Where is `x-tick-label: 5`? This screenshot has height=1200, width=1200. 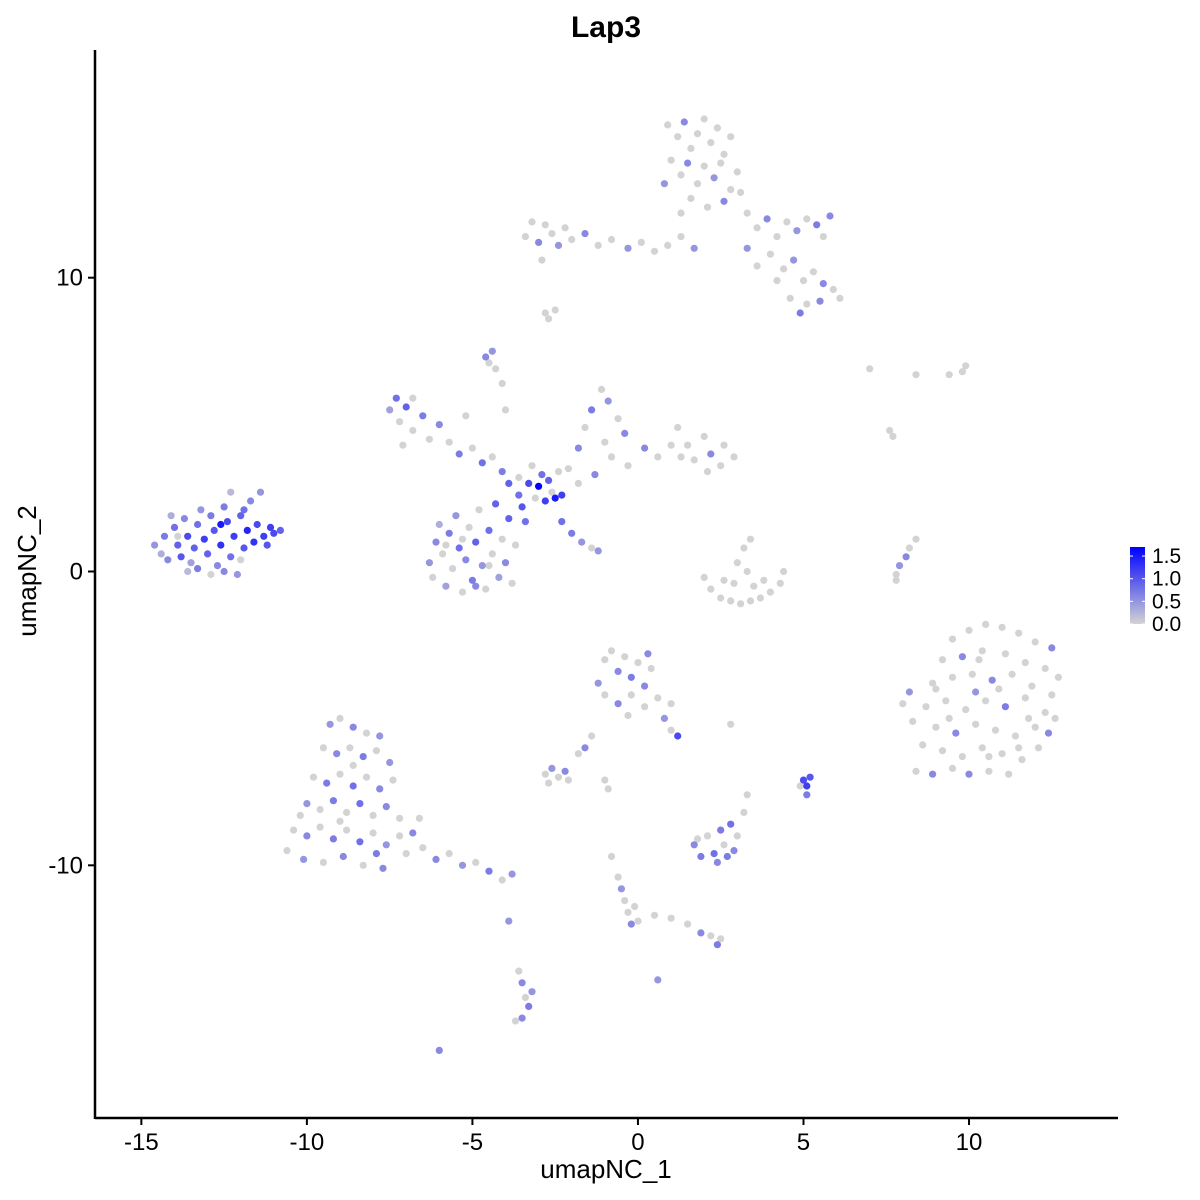 x-tick-label: 5 is located at coordinates (803, 1142).